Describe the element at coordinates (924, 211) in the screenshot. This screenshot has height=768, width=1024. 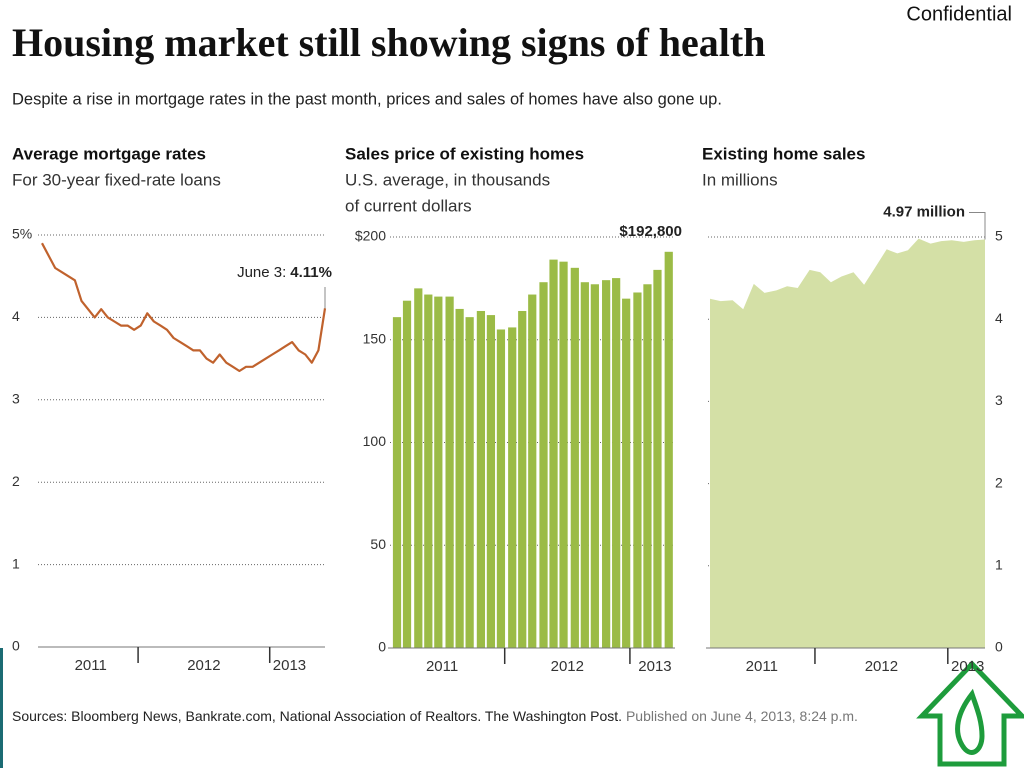
I see `value-label: 4.97 million` at that location.